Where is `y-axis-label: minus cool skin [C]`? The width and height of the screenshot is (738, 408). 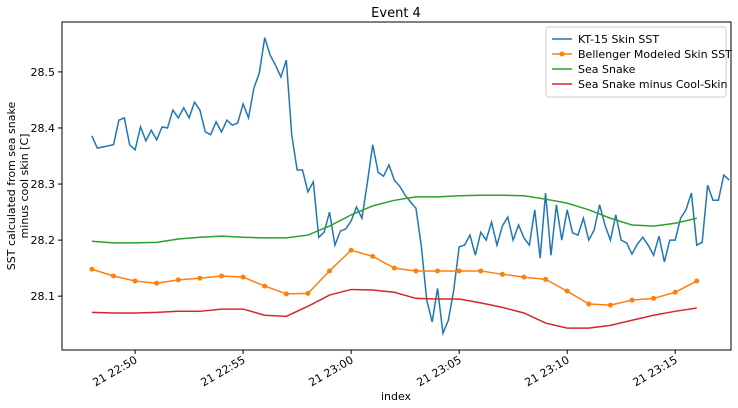 y-axis-label: minus cool skin [C] is located at coordinates (24, 186).